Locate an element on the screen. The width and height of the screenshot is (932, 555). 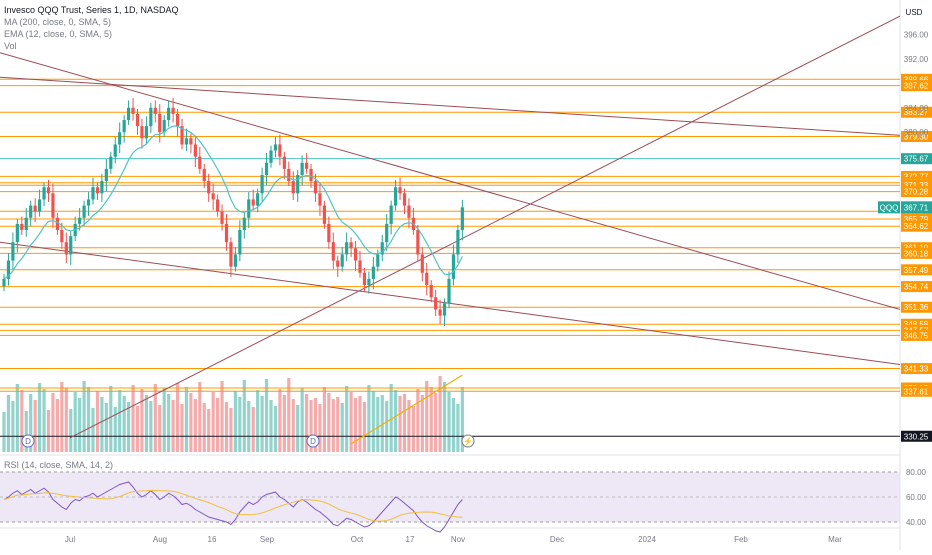
current-price-label: 367.71 is located at coordinates (916, 207).